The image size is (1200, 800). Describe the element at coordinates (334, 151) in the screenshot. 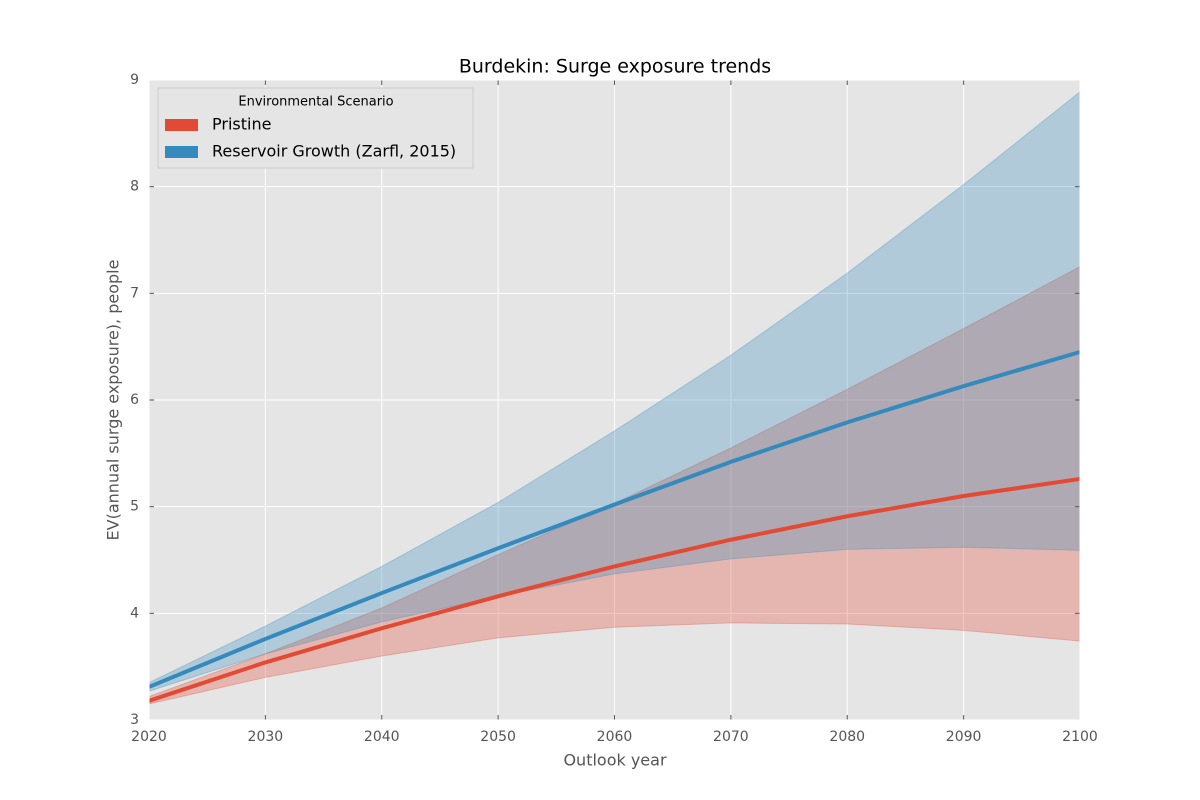

I see `legend-label: Reservoir Growth (Zarfl, 2015)` at that location.